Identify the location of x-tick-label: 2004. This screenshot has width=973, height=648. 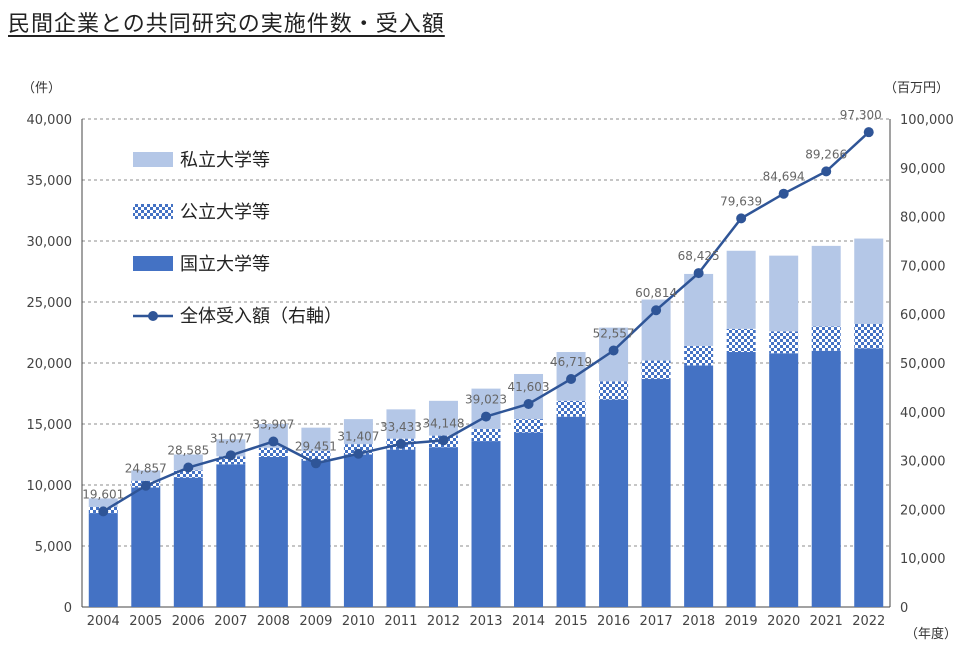
(103, 621).